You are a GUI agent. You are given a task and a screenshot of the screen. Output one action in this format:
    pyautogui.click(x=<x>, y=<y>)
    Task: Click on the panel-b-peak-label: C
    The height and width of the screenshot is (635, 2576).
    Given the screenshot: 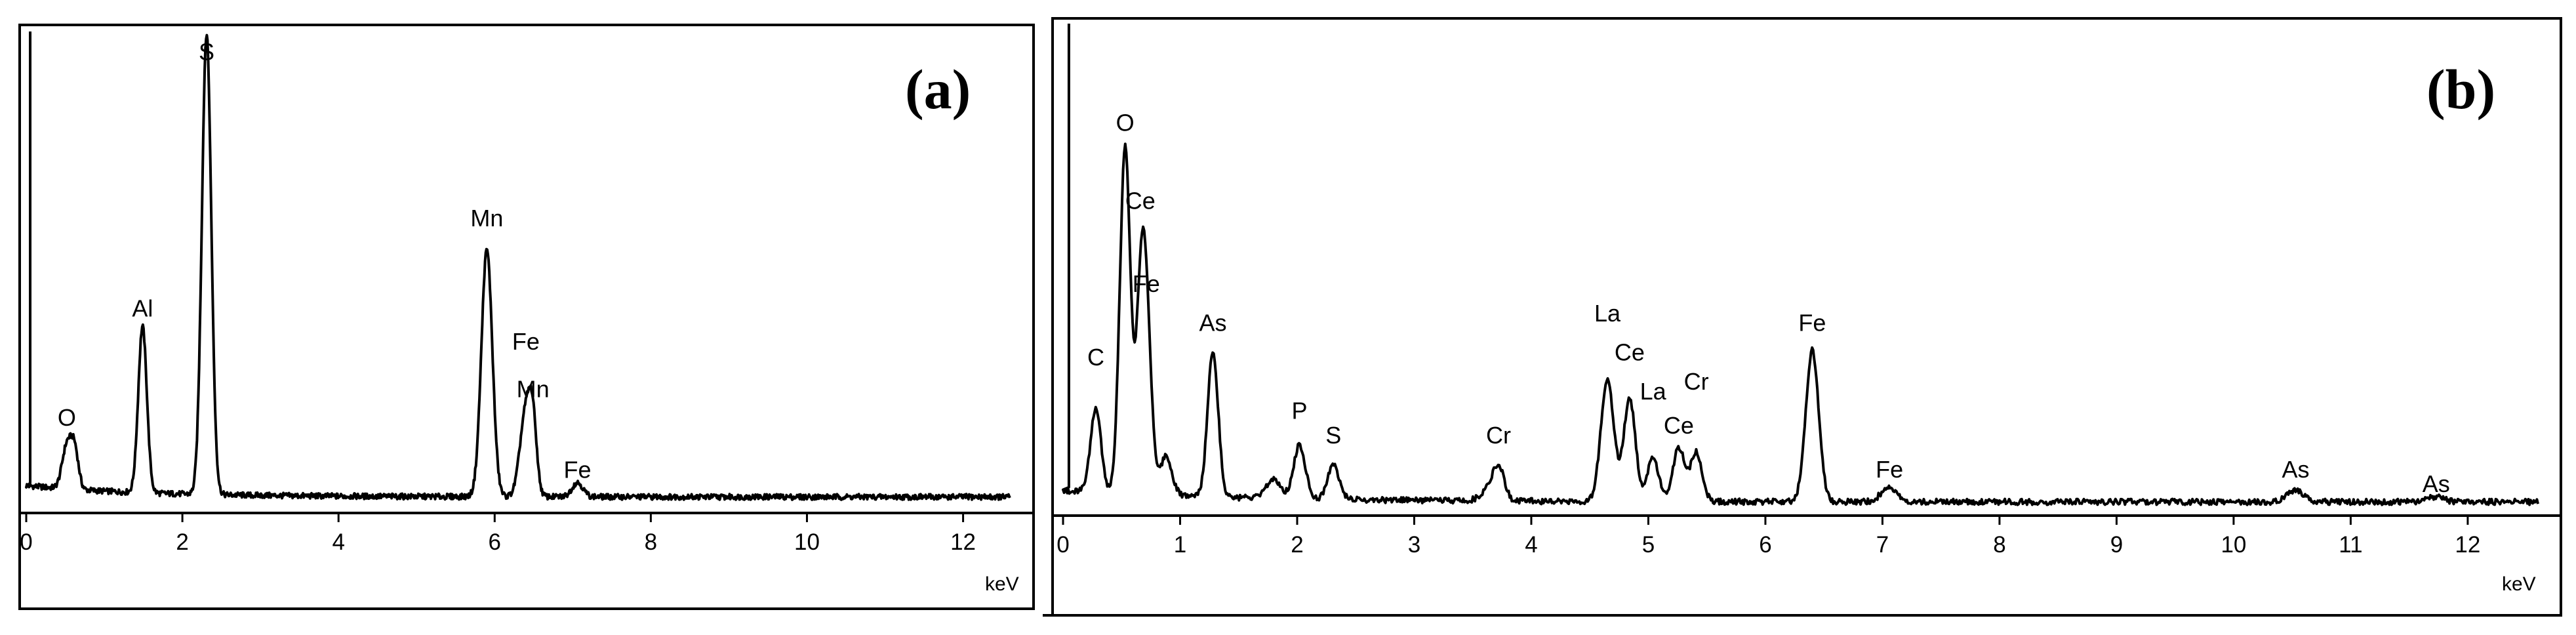 What is the action you would take?
    pyautogui.click(x=1095, y=357)
    